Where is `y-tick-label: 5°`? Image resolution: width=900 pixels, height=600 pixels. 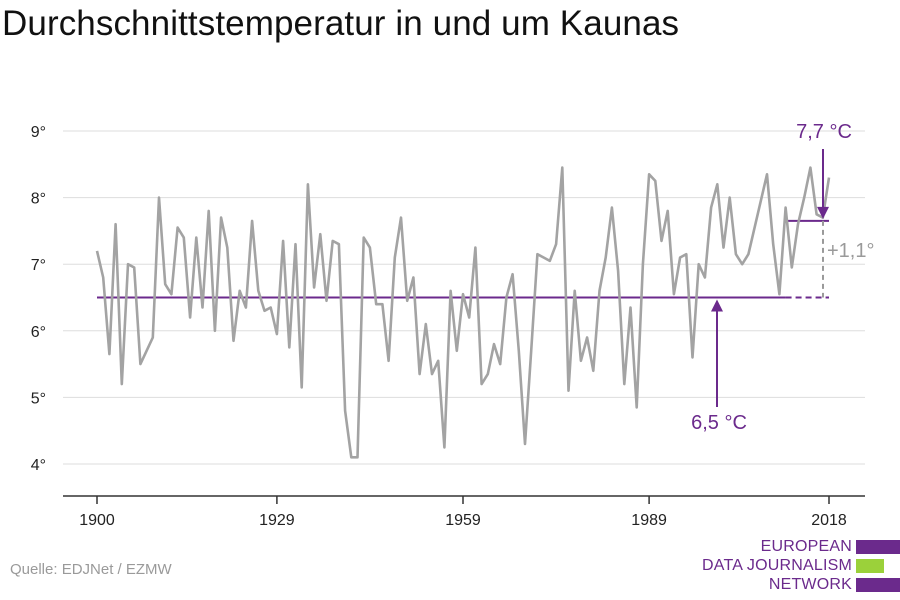 y-tick-label: 5° is located at coordinates (38, 398).